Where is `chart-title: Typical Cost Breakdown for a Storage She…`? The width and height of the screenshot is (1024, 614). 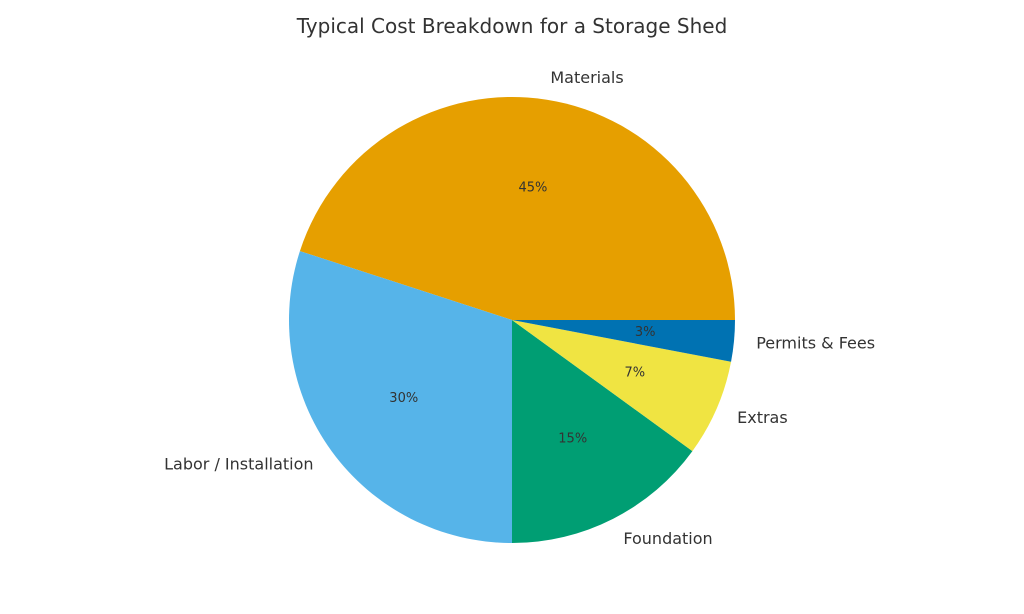 chart-title: Typical Cost Breakdown for a Storage She… is located at coordinates (512, 26).